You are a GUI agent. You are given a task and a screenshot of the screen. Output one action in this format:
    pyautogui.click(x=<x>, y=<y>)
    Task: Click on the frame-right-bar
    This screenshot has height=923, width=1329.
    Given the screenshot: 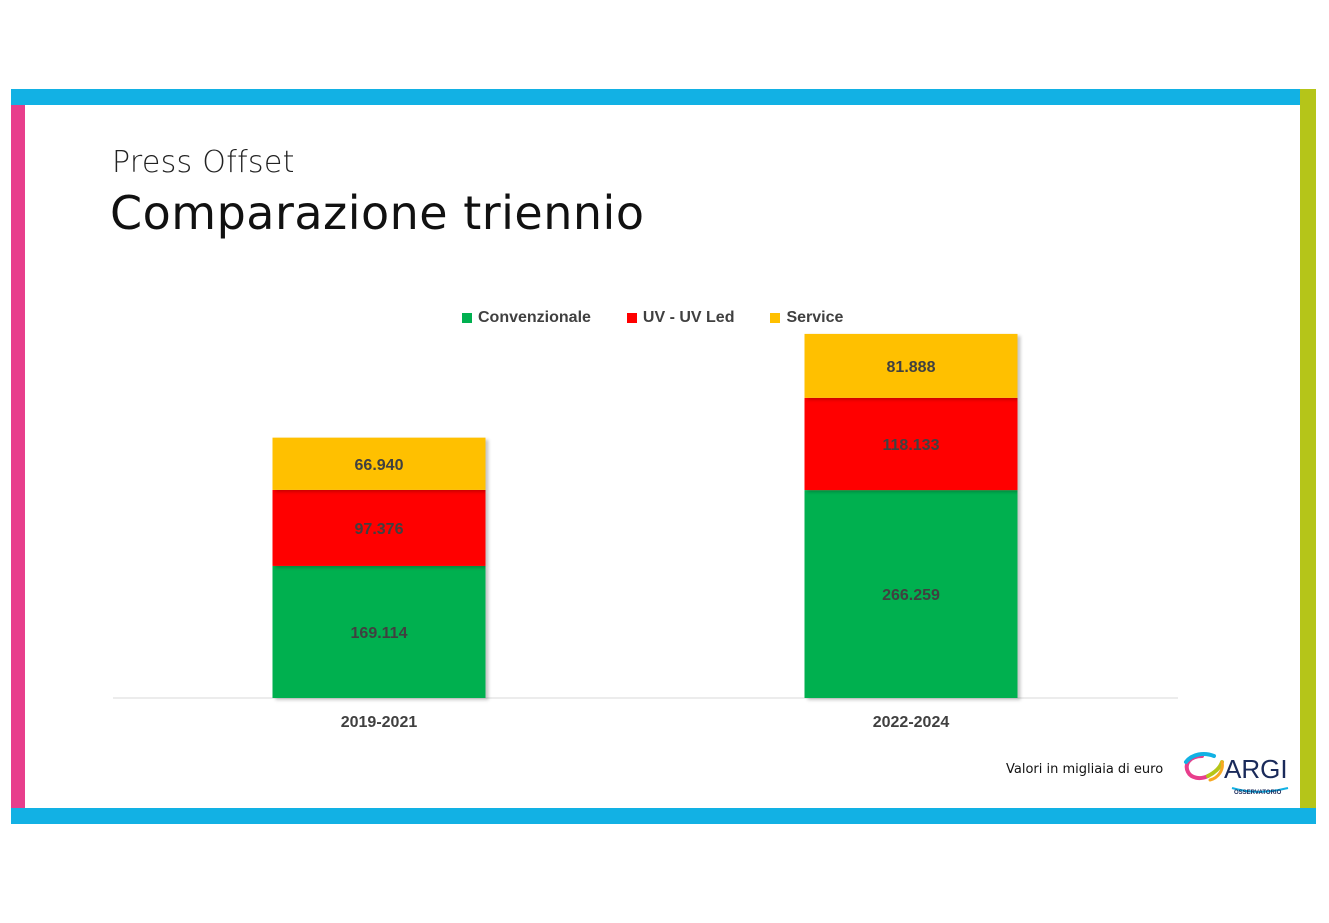 What is the action you would take?
    pyautogui.click(x=1308, y=448)
    